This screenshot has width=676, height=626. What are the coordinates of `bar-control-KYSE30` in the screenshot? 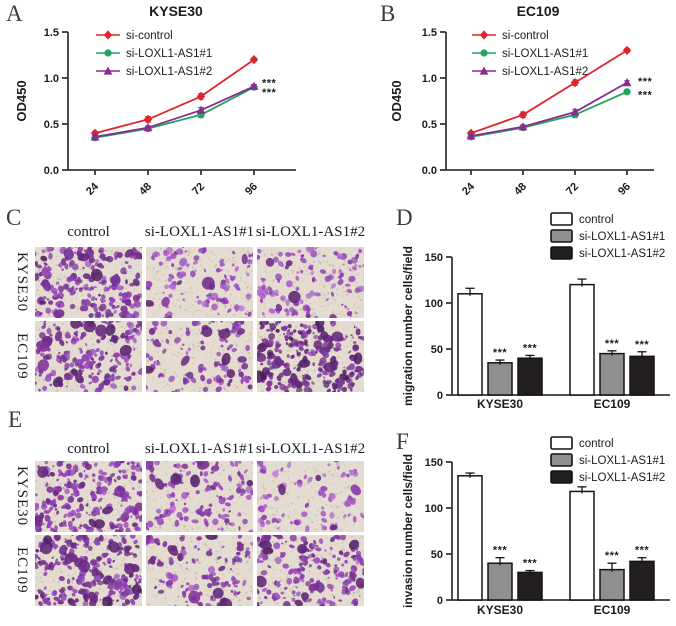 It's located at (470, 538).